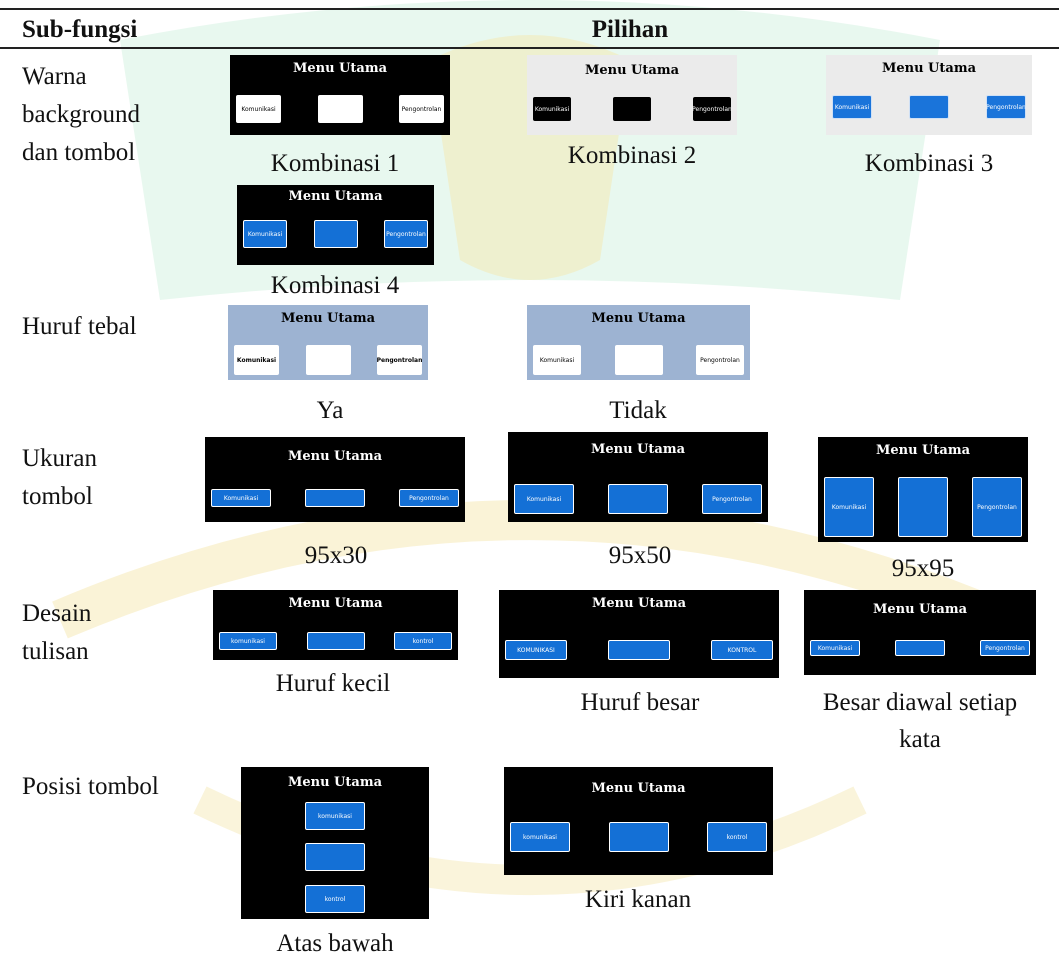 This screenshot has height=958, width=1059. Describe the element at coordinates (57, 632) in the screenshot. I see `row-label: Desain tulisan` at that location.